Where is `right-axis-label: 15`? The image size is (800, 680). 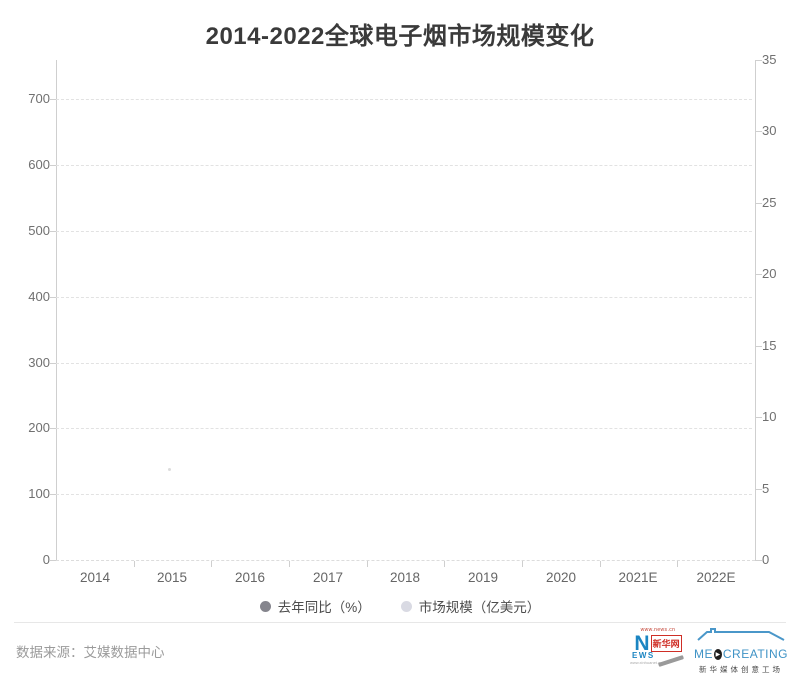 right-axis-label: 15 is located at coordinates (769, 345).